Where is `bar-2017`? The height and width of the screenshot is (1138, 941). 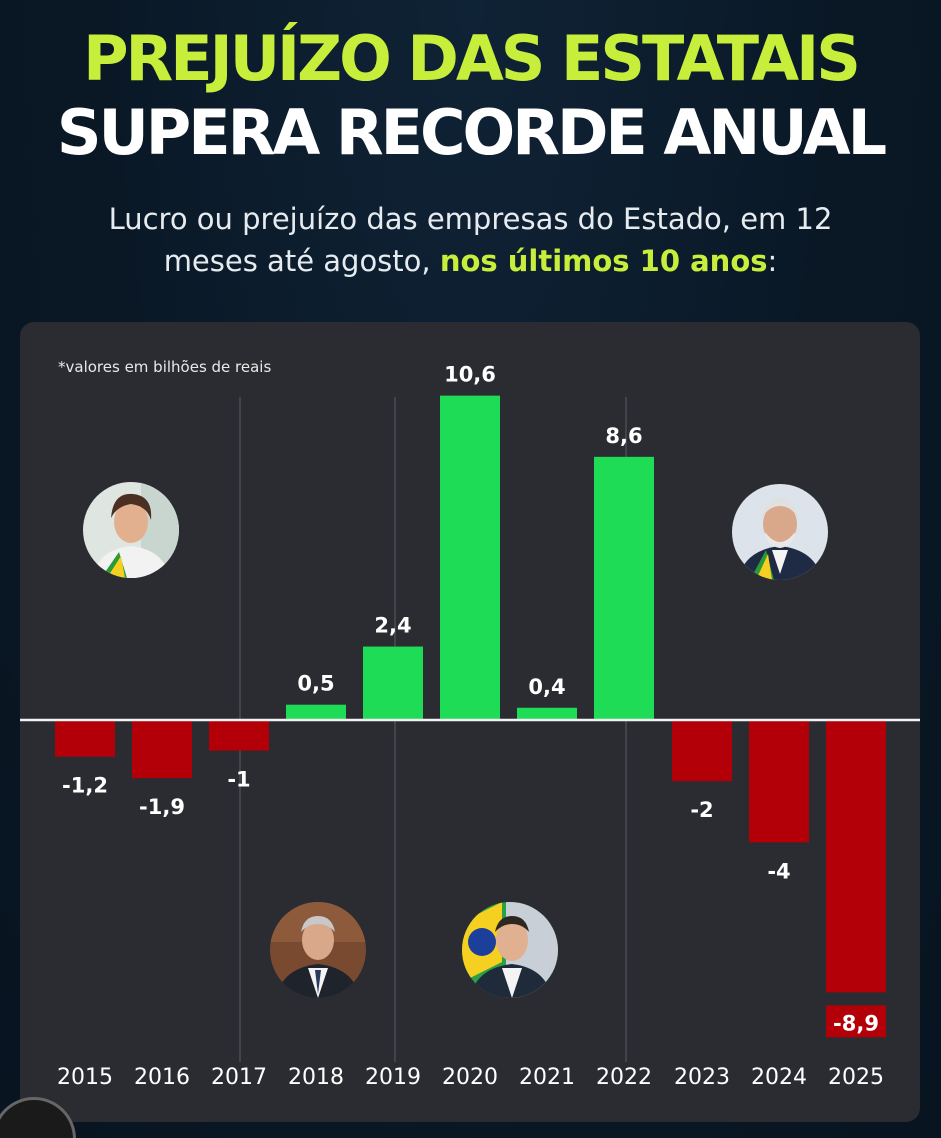 bar-2017 is located at coordinates (239, 735).